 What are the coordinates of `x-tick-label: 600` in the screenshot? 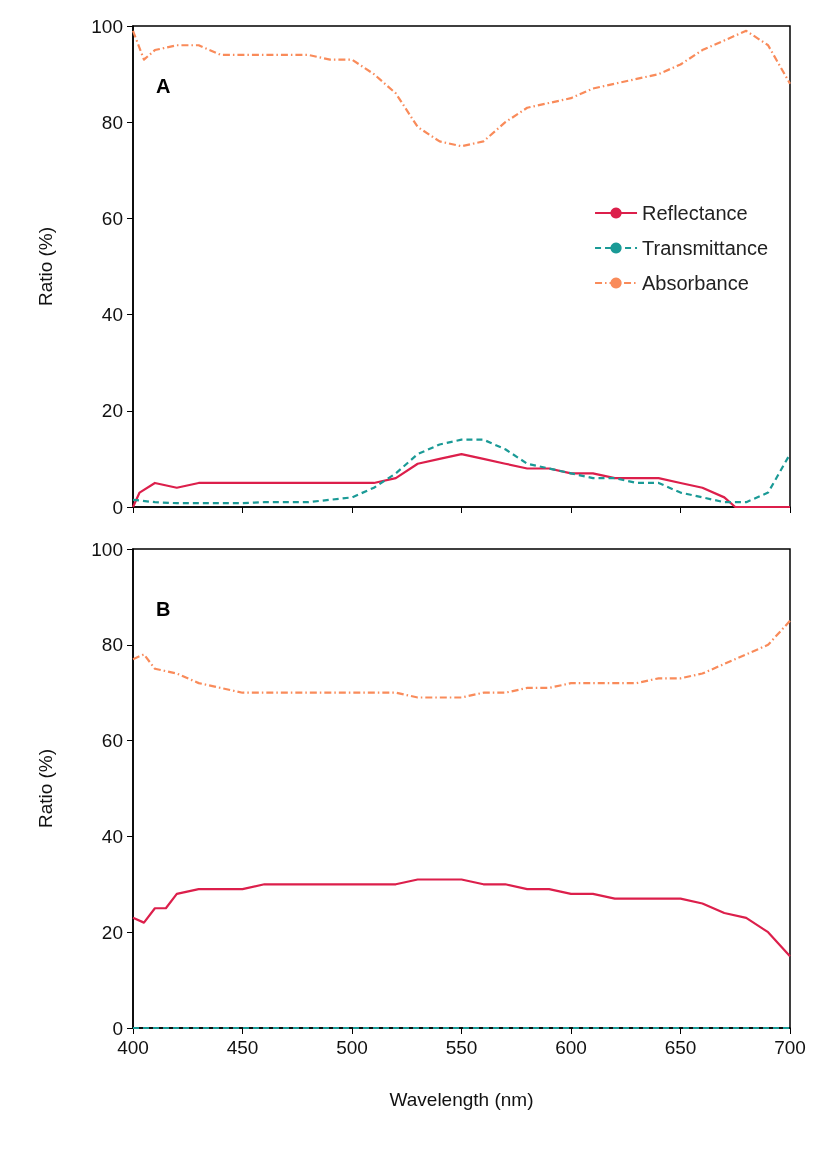 It's located at (571, 1047).